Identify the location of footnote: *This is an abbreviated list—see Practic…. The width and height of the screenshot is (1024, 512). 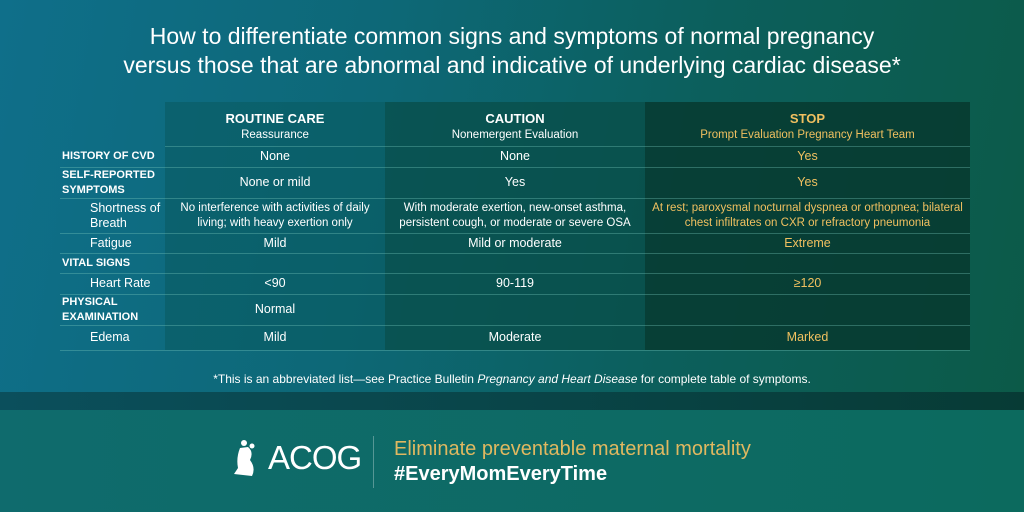
(512, 379).